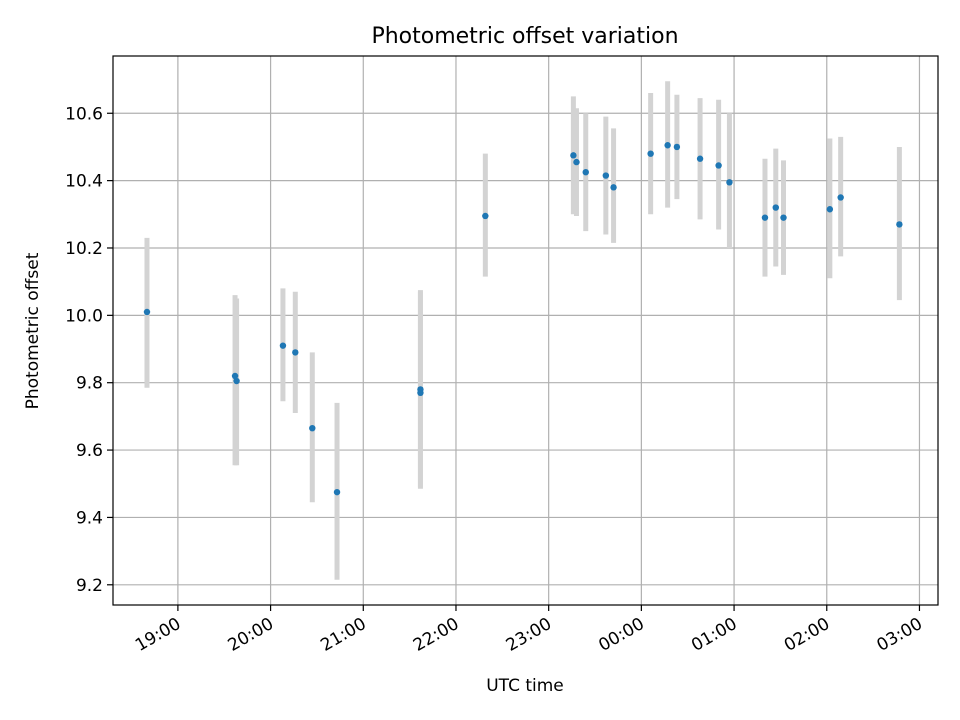 This screenshot has height=720, width=960. Describe the element at coordinates (89, 586) in the screenshot. I see `y-tick-label: 9.2` at that location.